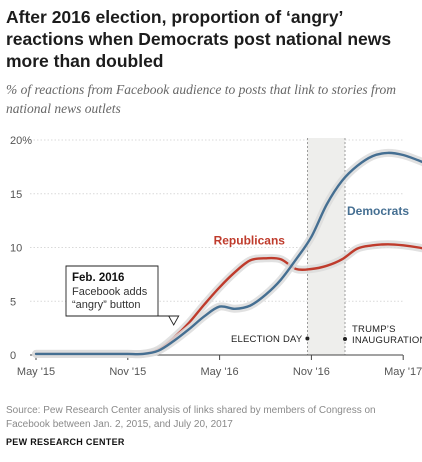 The image size is (422, 462). I want to click on democrats-series-label: Democrats, so click(378, 211).